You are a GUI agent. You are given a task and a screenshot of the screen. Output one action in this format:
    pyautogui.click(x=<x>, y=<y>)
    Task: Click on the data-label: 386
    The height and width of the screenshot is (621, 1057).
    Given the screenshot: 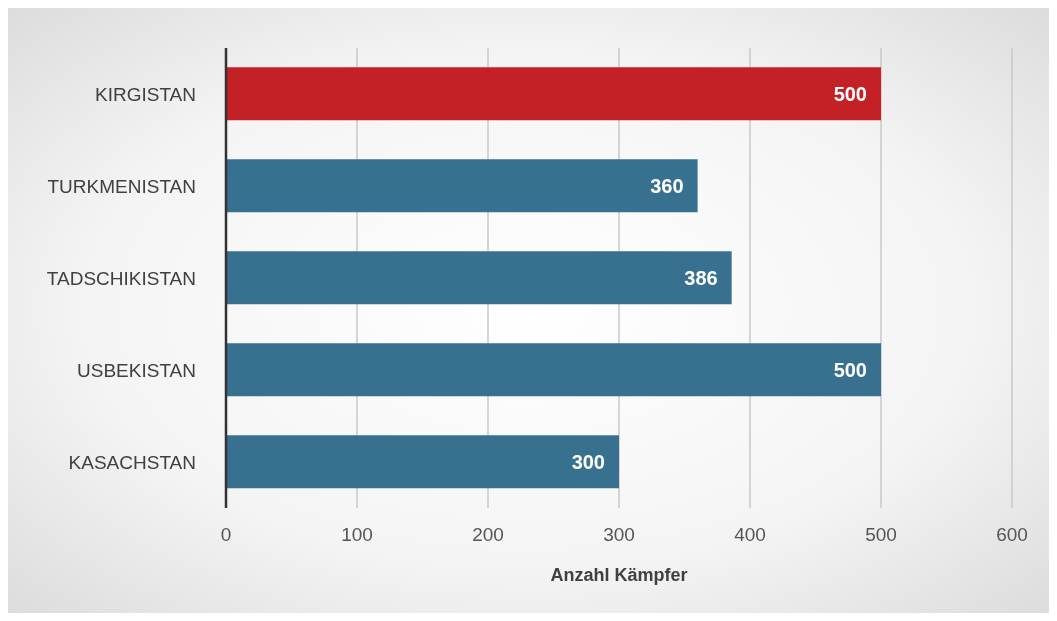 What is the action you would take?
    pyautogui.click(x=701, y=277)
    